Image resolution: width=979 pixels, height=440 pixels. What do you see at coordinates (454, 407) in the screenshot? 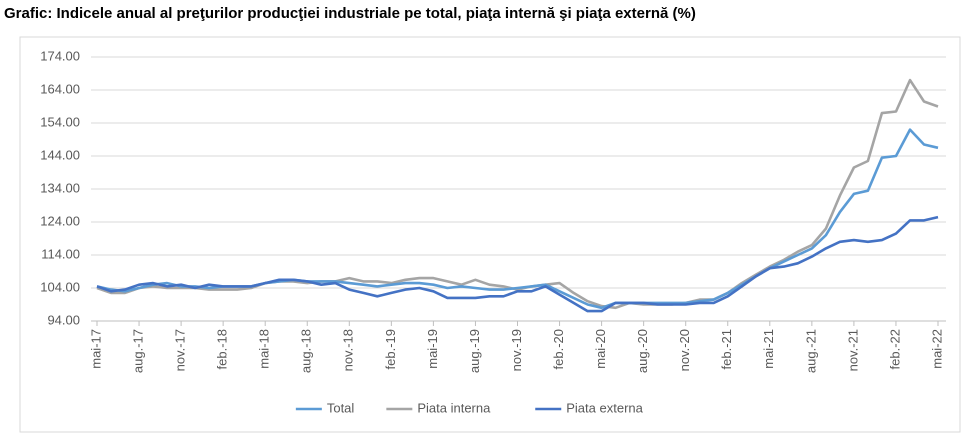
I see `legend-label: Piata interna` at bounding box center [454, 407].